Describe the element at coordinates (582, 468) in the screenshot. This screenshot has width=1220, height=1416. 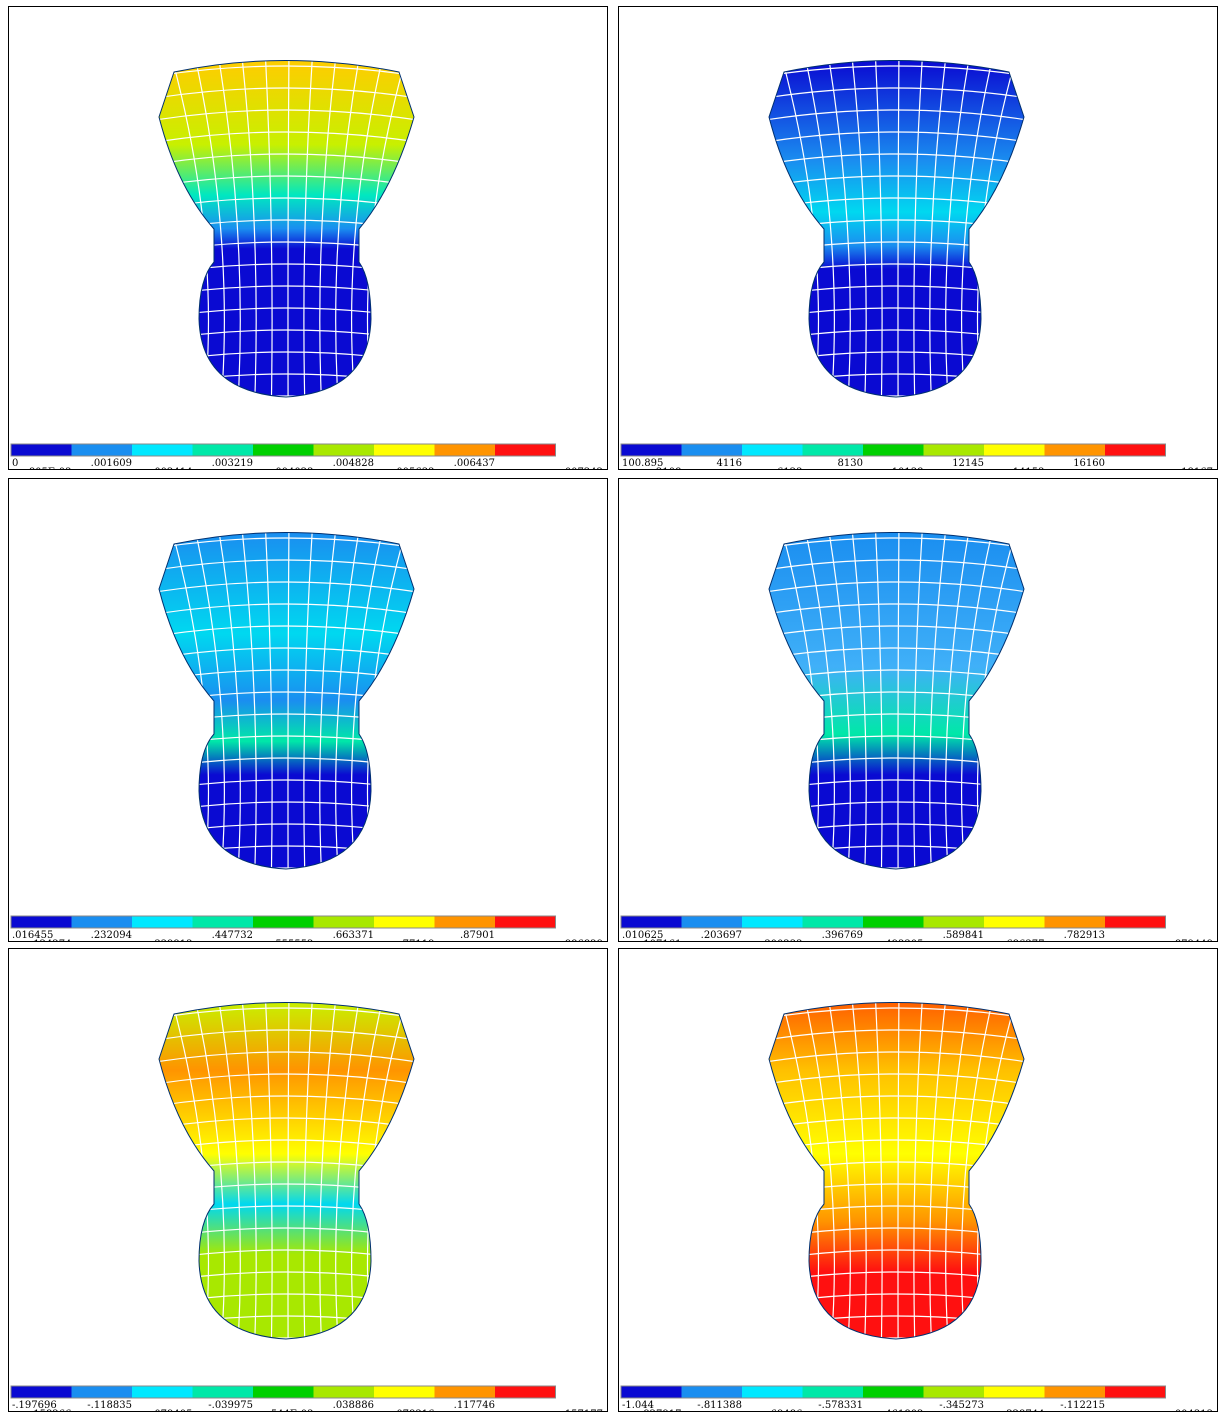
I see `legend-label: .007242` at that location.